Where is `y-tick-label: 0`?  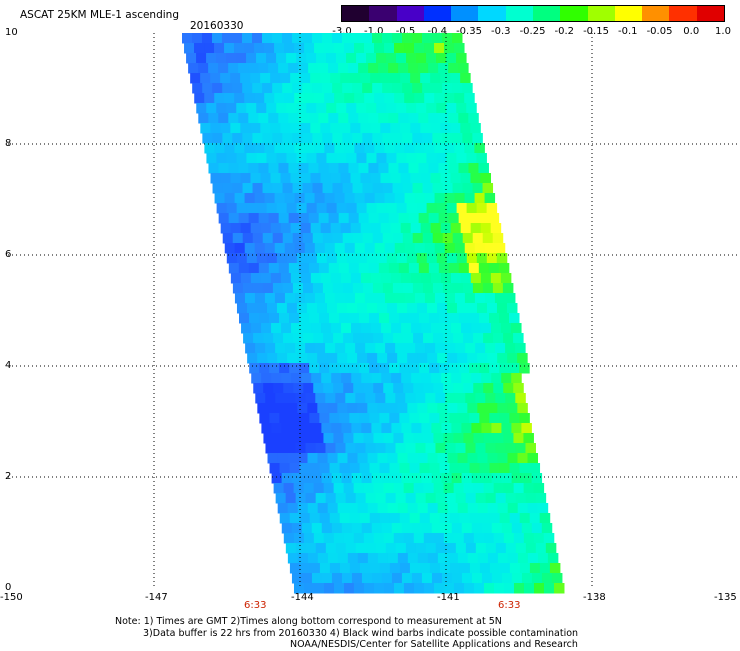 y-tick-label: 0 is located at coordinates (8, 587).